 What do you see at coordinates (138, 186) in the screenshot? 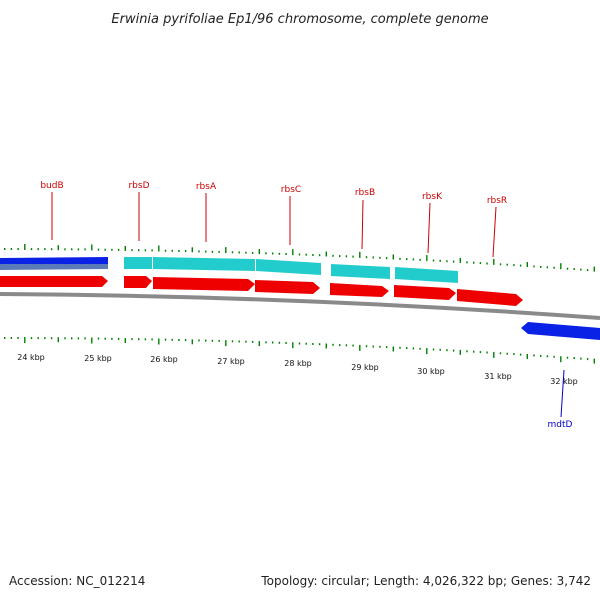
I see `gene-label-rbsD: rbsD` at bounding box center [138, 186].